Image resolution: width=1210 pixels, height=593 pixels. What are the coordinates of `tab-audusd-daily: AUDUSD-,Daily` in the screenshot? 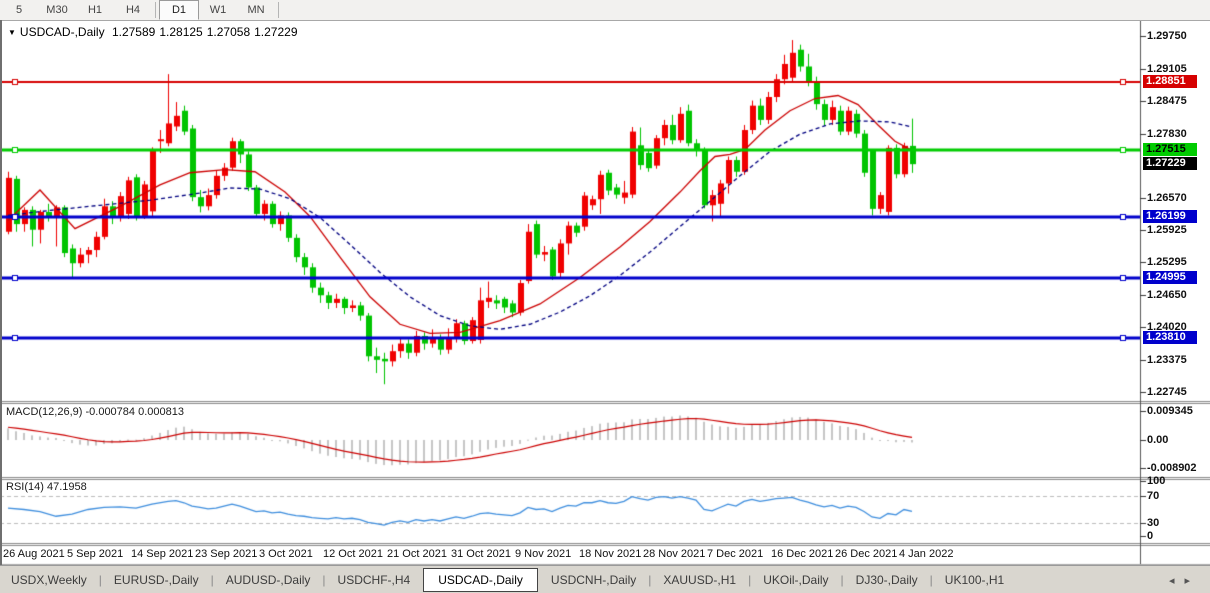 It's located at (268, 580).